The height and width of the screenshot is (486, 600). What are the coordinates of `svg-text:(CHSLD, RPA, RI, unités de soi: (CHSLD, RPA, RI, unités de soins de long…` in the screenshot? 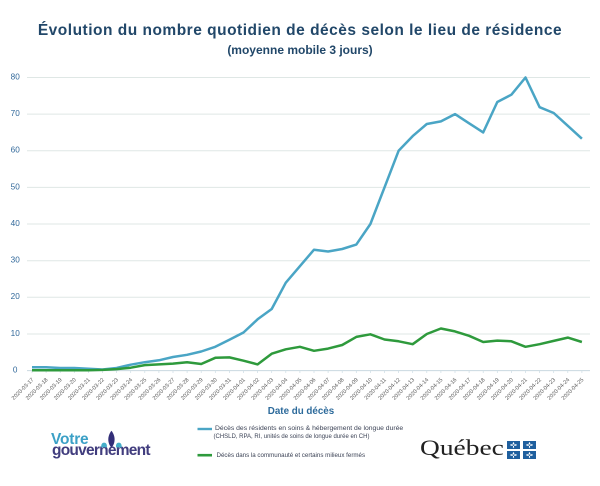 It's located at (292, 437).